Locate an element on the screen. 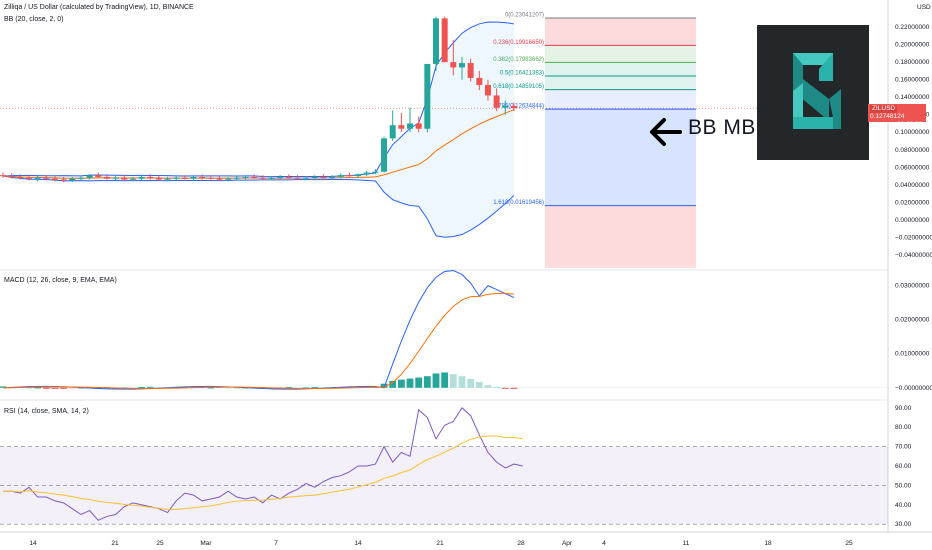  rsi-axis-label: 90.00 is located at coordinates (903, 408).